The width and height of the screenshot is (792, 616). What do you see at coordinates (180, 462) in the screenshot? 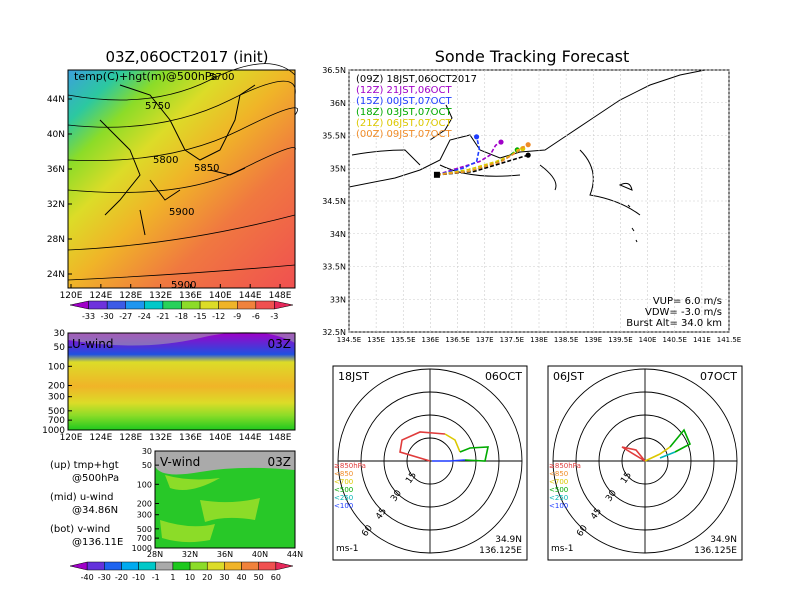
I see `v-wind-label: V-wind` at bounding box center [180, 462].